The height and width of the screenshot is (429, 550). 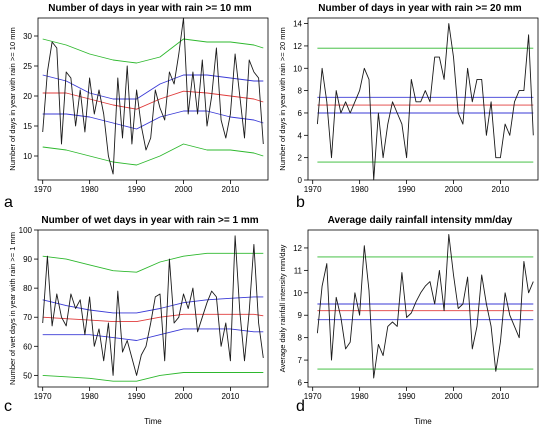 What do you see at coordinates (184, 396) in the screenshot?
I see `chart-2-x-tick-label: 2000` at bounding box center [184, 396].